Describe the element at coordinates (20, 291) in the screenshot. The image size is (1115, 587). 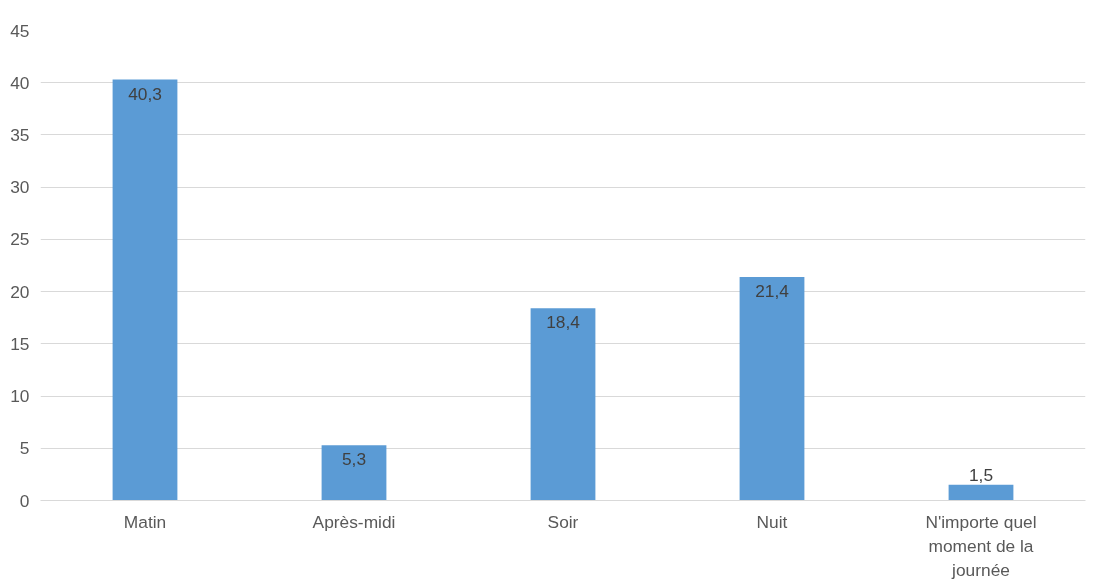
I see `y-tick-label: 20` at that location.